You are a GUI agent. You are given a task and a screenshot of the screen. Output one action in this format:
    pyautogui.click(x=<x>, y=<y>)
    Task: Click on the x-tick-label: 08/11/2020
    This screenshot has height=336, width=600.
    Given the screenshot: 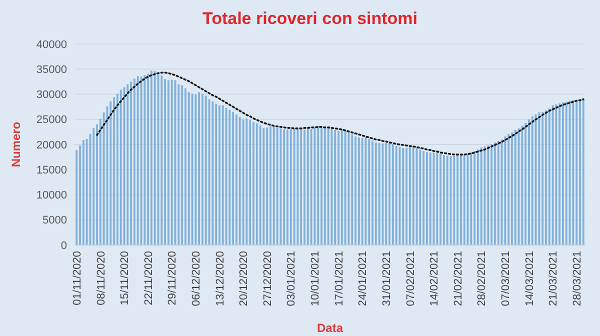 What is the action you would take?
    pyautogui.click(x=101, y=278)
    